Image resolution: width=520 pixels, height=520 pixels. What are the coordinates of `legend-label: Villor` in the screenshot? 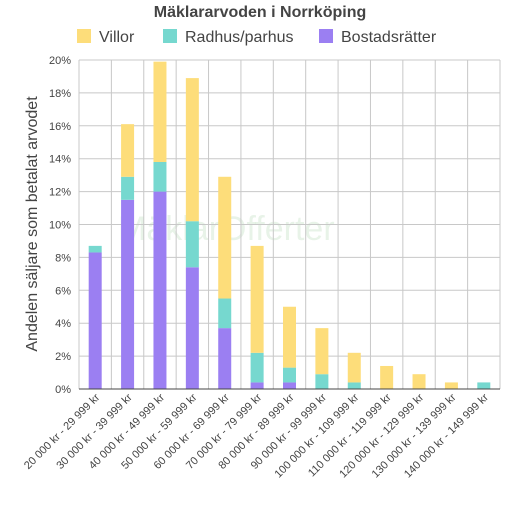 It's located at (117, 37).